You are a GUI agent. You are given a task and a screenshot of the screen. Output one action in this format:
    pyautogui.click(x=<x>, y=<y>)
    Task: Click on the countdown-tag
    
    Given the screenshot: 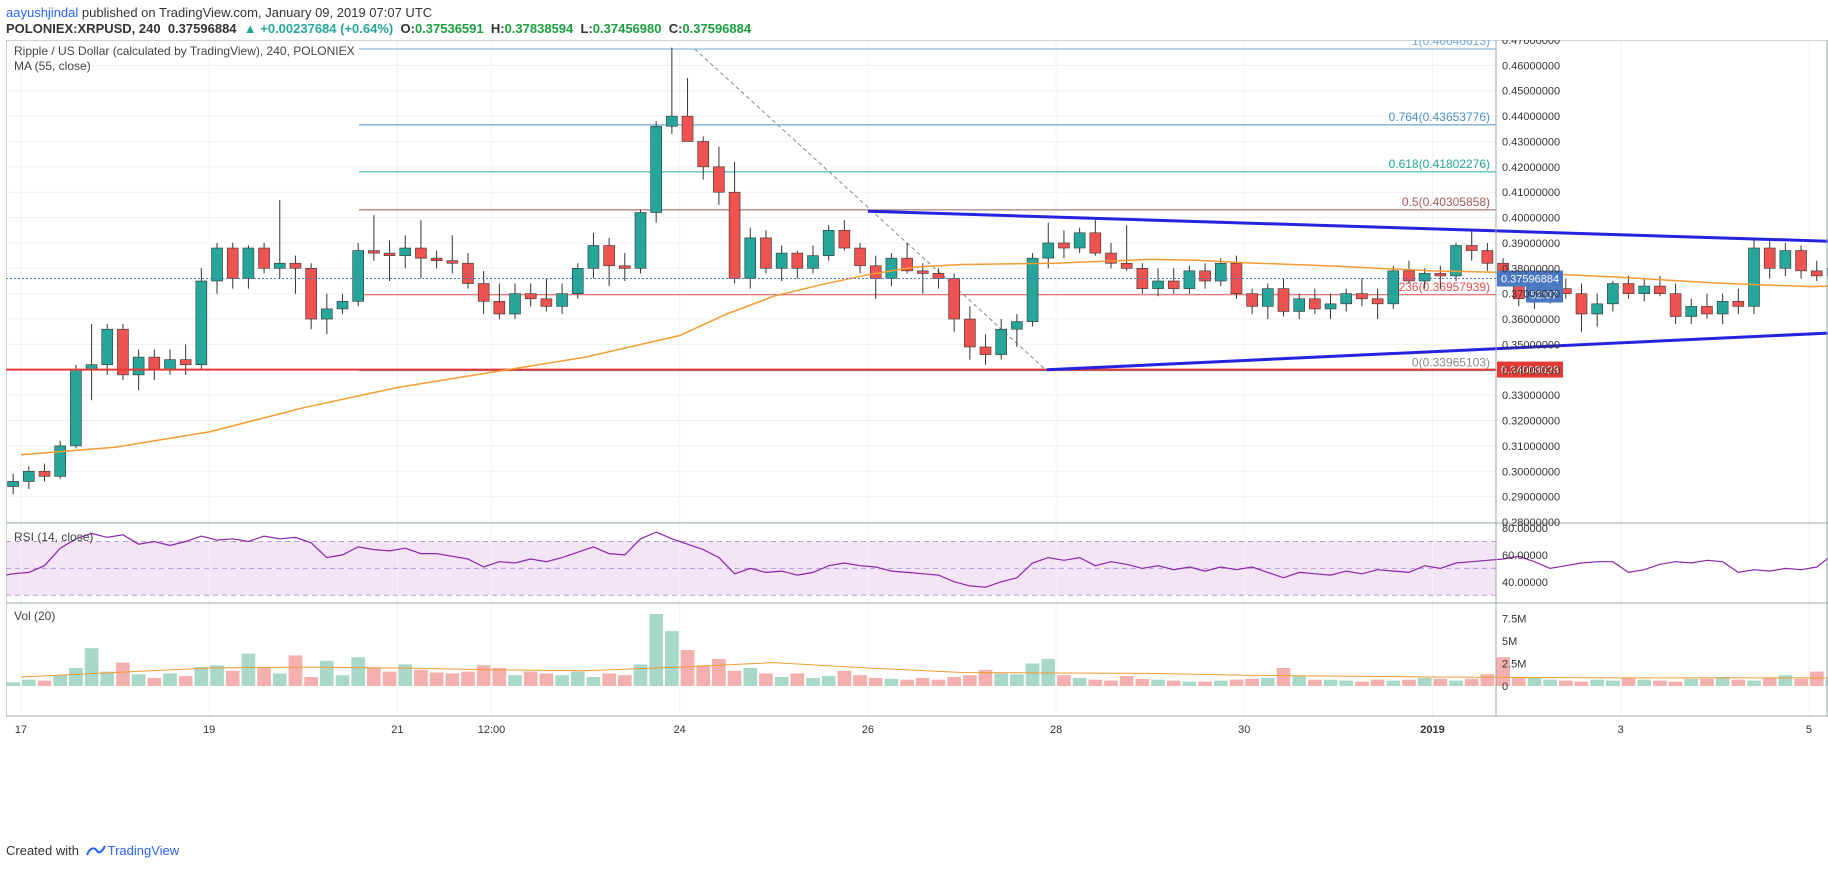 What is the action you would take?
    pyautogui.click(x=1544, y=294)
    